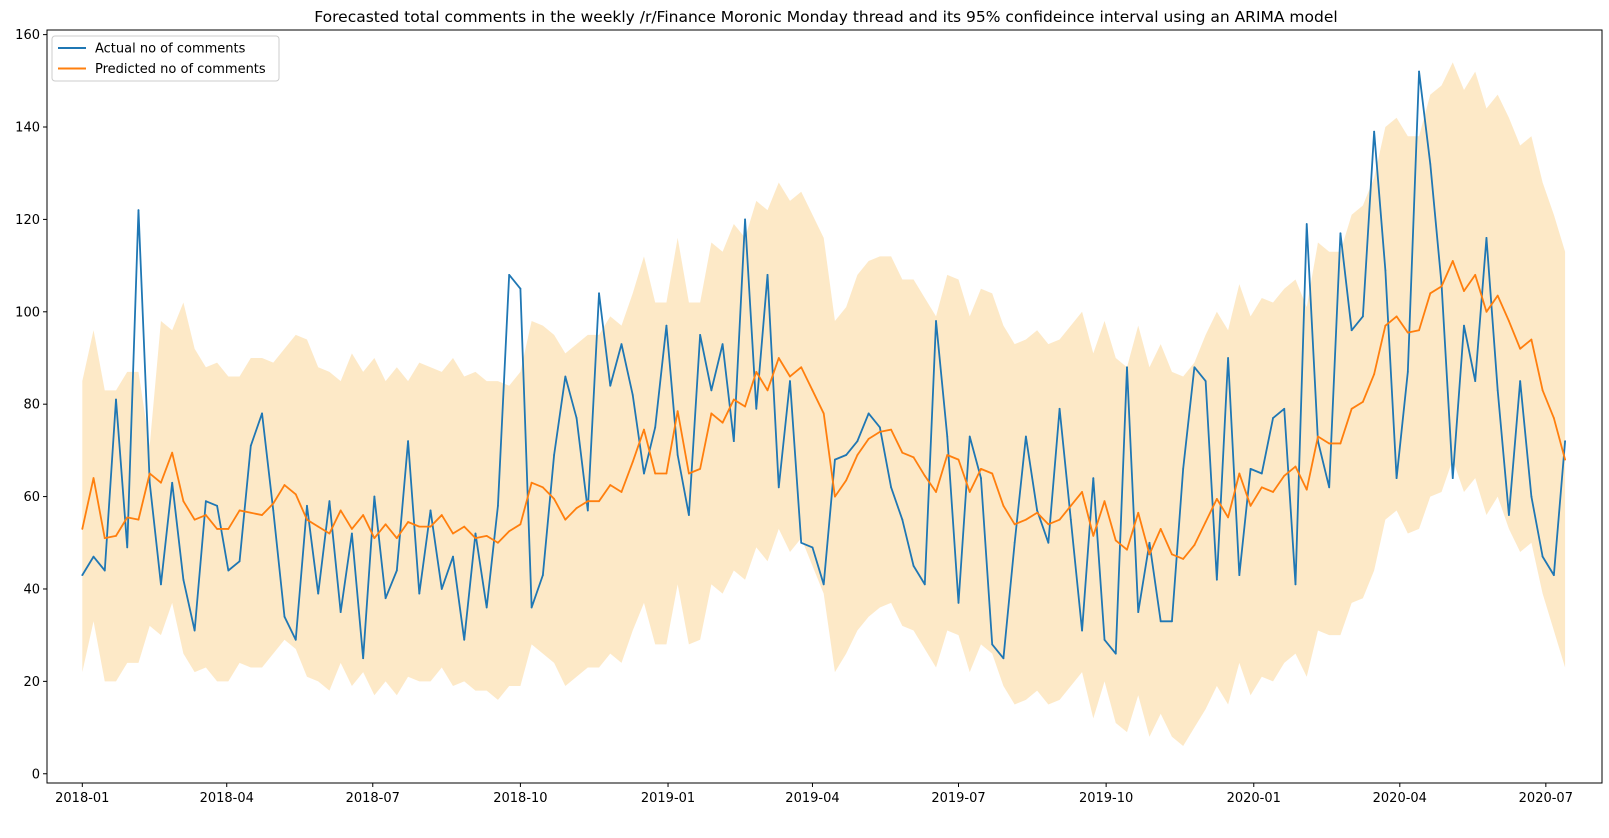 The image size is (1609, 838). I want to click on x-tick-label: 2019-10, so click(1106, 798).